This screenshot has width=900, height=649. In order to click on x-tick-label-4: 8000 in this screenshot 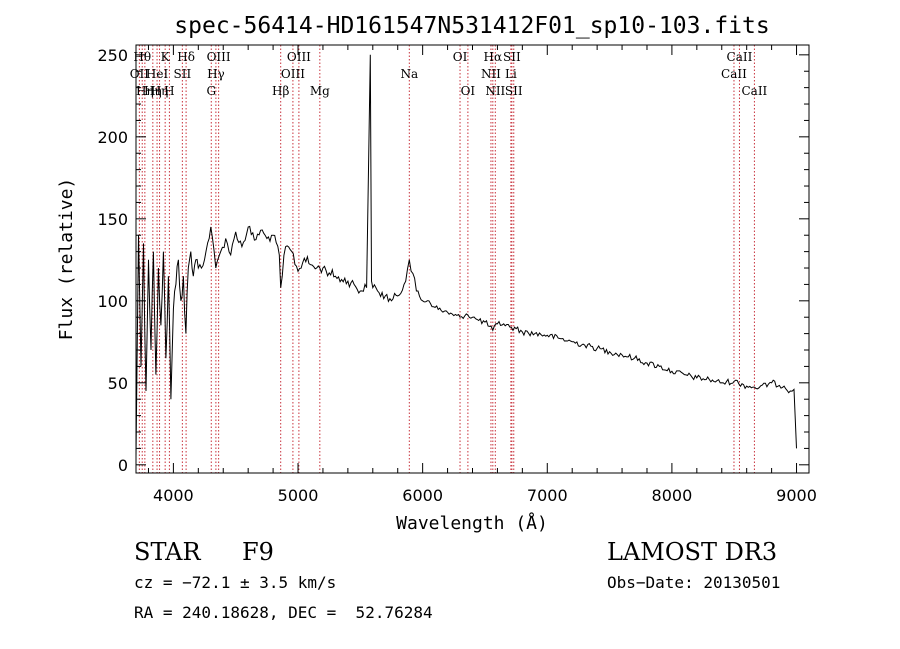, I will do `click(672, 495)`.